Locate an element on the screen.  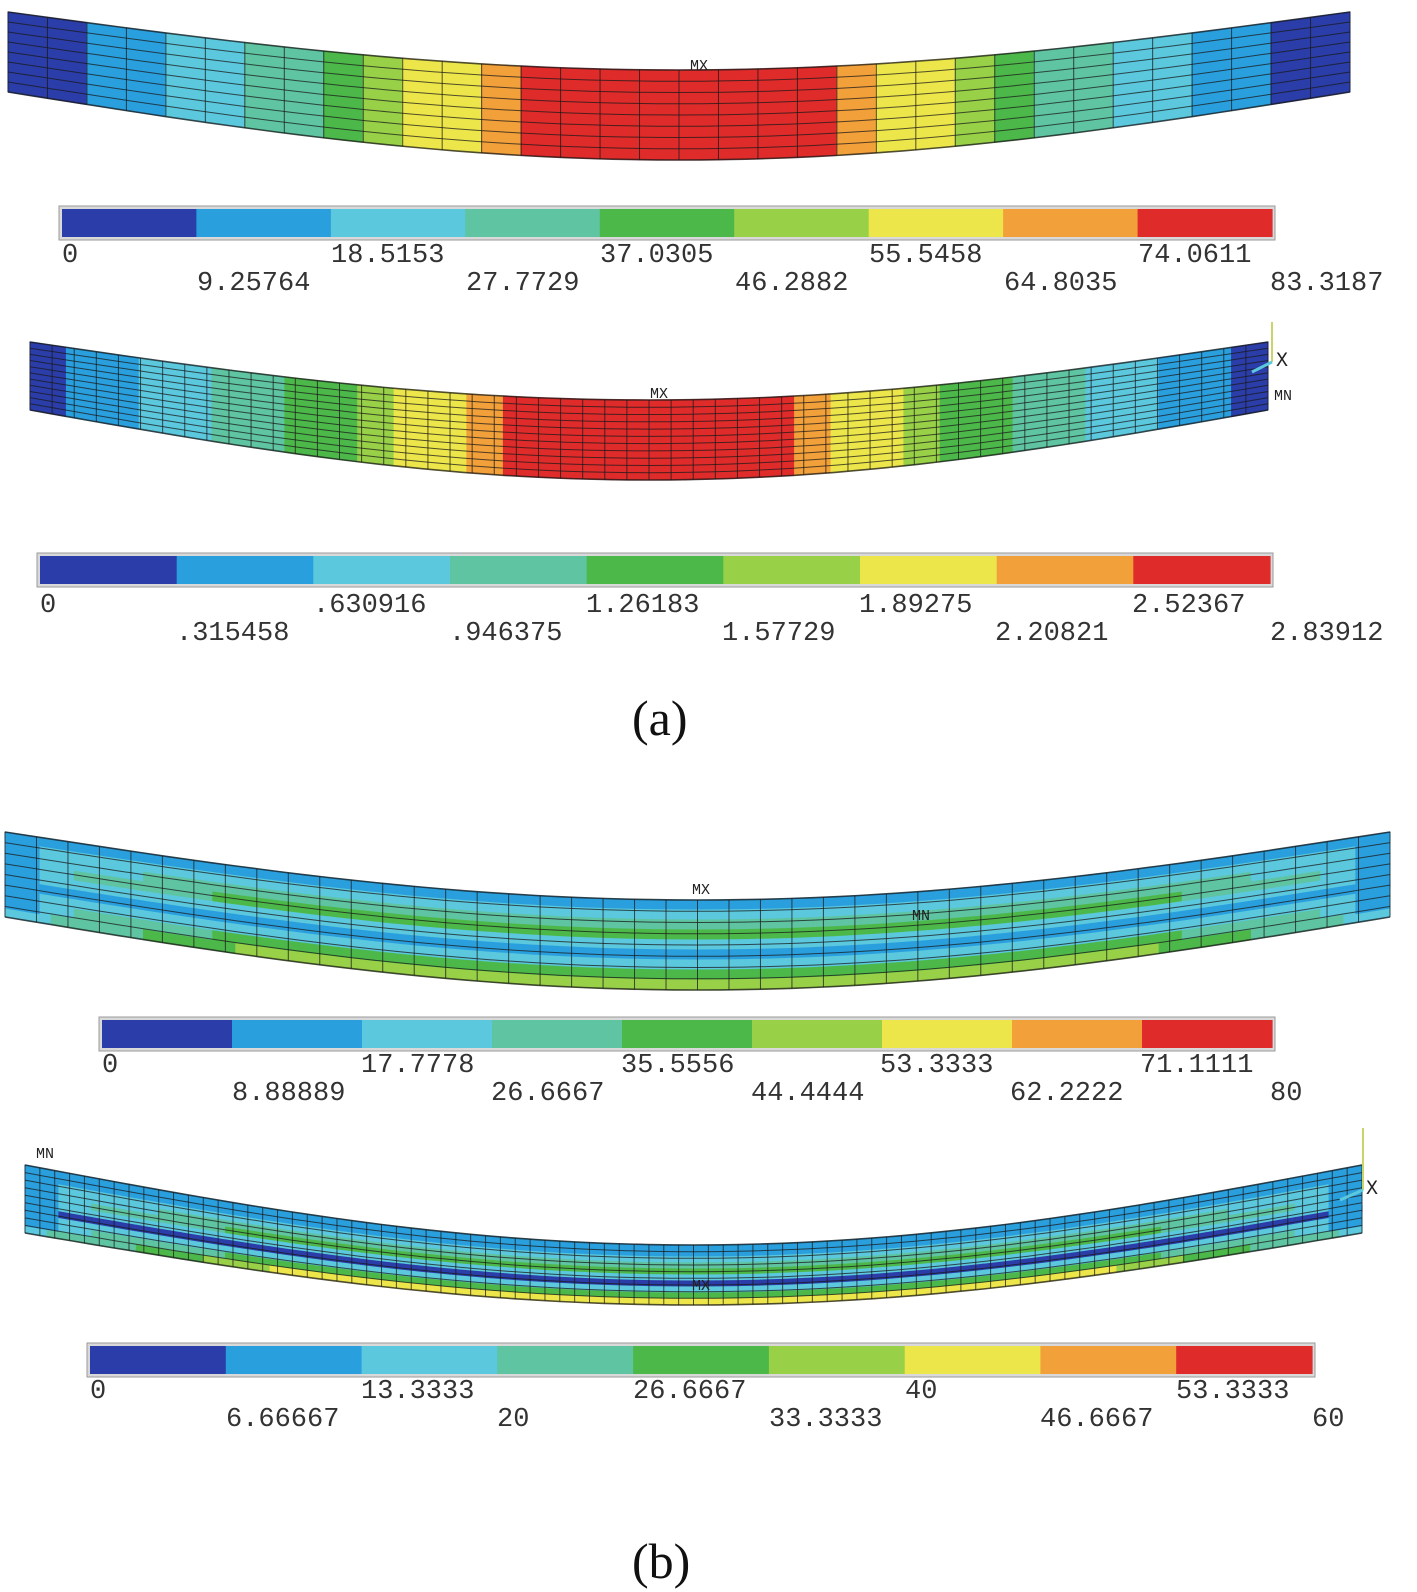
legend-tick: 1.26183 is located at coordinates (642, 606).